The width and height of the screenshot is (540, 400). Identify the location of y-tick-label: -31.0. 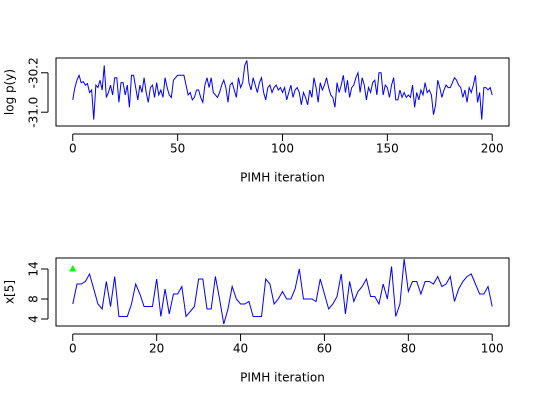
(34, 112).